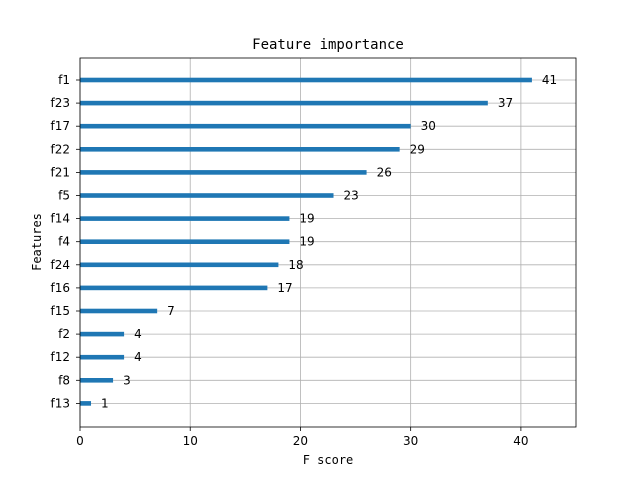 This screenshot has height=480, width=640. Describe the element at coordinates (190, 441) in the screenshot. I see `x-tick-label: 10` at that location.